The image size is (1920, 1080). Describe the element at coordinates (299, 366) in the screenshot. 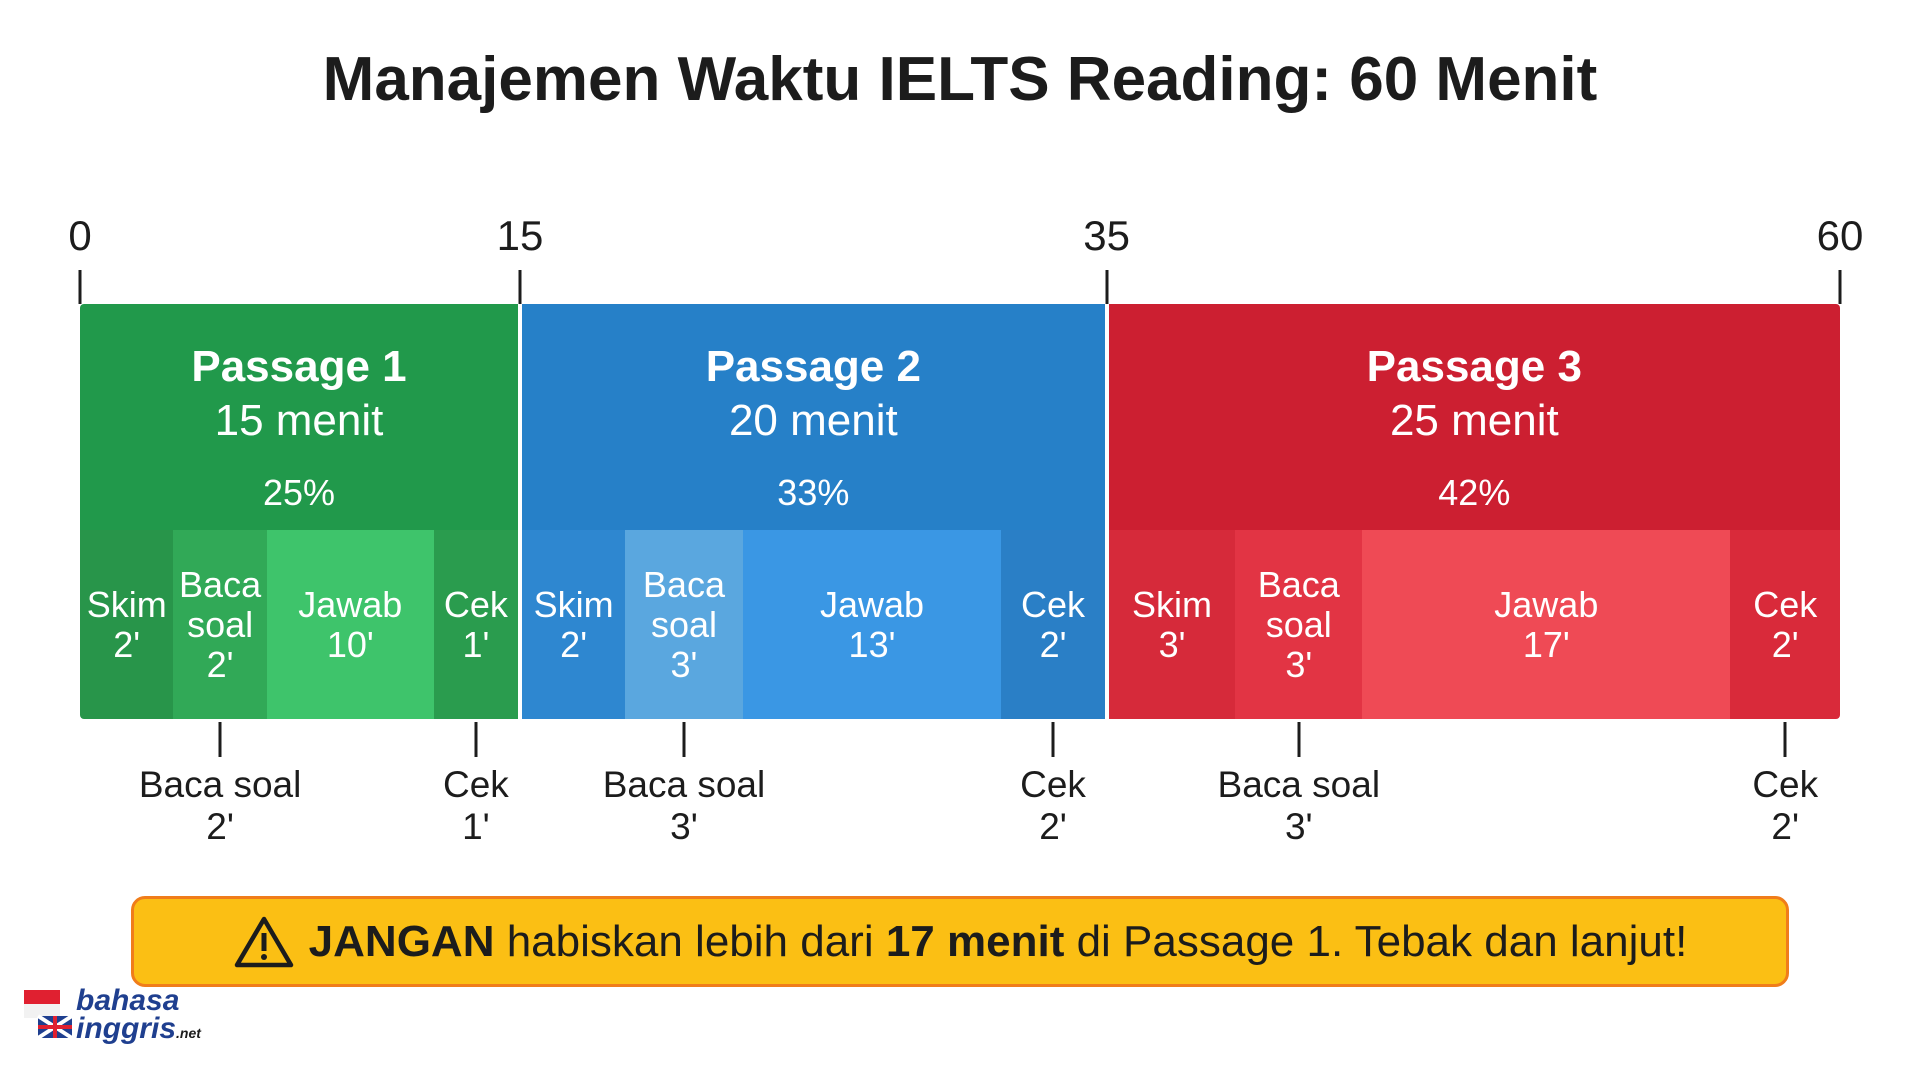

I see `passage-name: Passage 1` at that location.